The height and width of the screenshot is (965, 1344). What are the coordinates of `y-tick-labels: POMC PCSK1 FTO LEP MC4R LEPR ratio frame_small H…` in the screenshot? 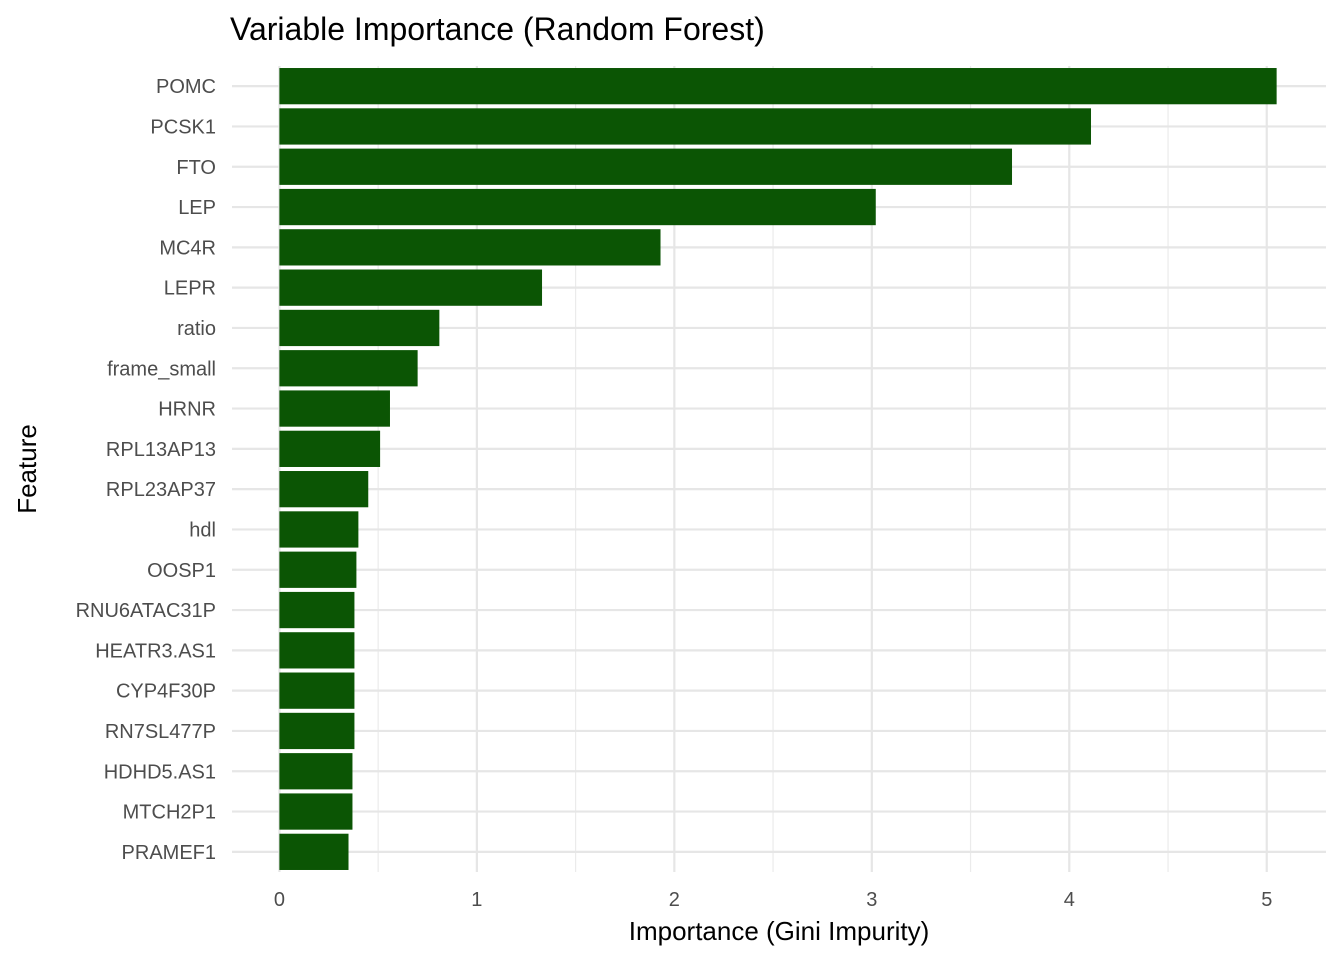 It's located at (146, 470).